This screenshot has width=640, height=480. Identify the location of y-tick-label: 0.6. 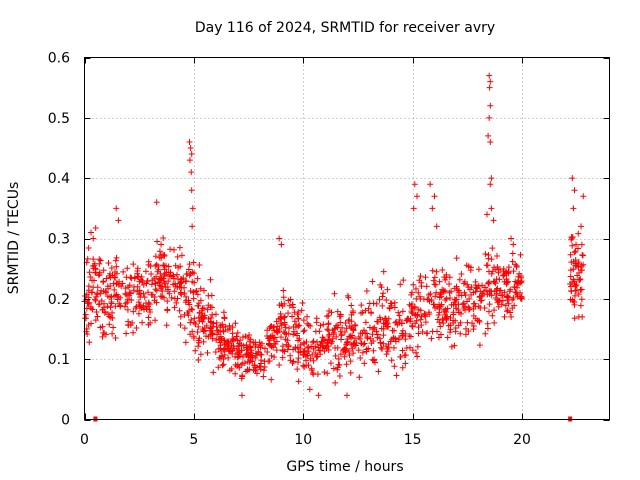
(59, 59).